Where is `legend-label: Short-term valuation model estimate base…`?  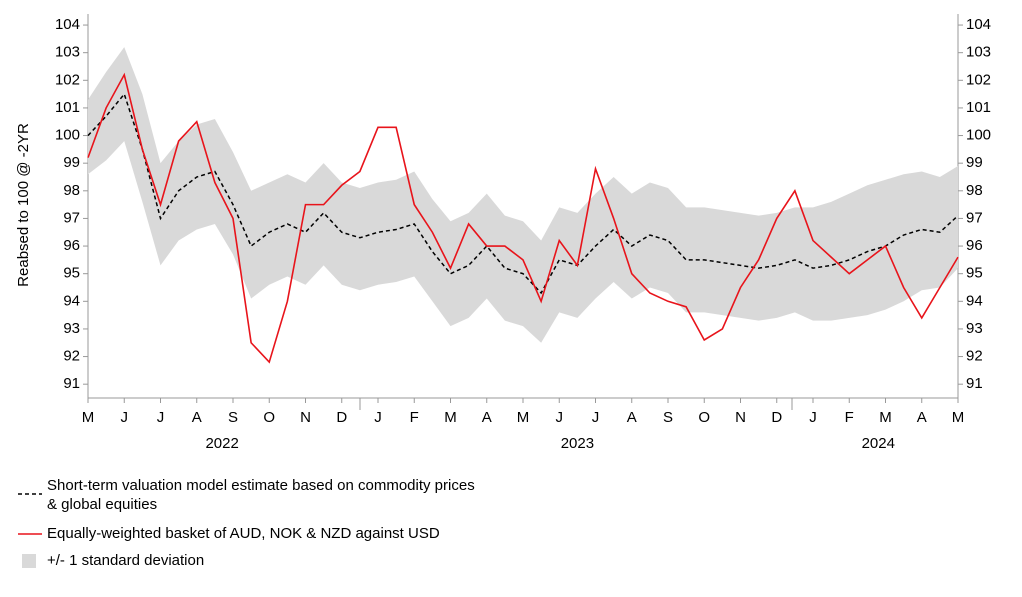
legend-label: Short-term valuation model estimate base… is located at coordinates (261, 495).